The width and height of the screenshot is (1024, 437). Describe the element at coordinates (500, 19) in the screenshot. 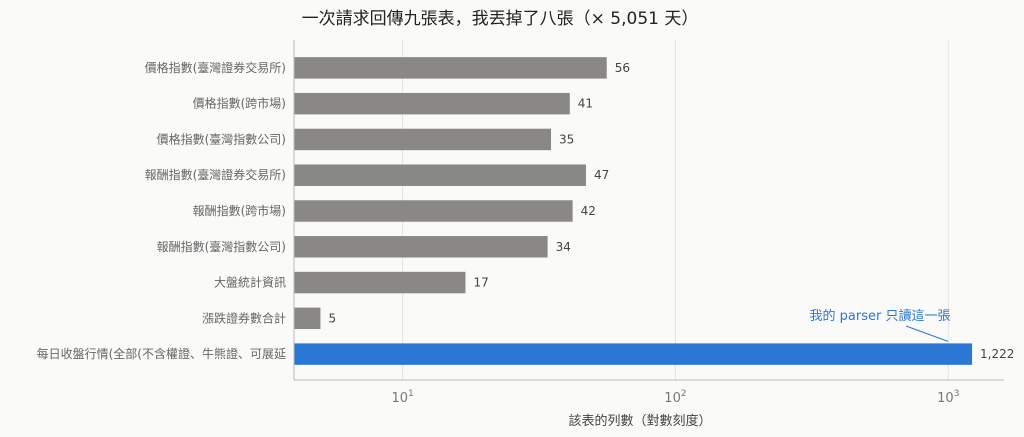

I see `chart-title: 一次請求回傳九張表，我丟掉了八張（× 5,051 天）` at that location.